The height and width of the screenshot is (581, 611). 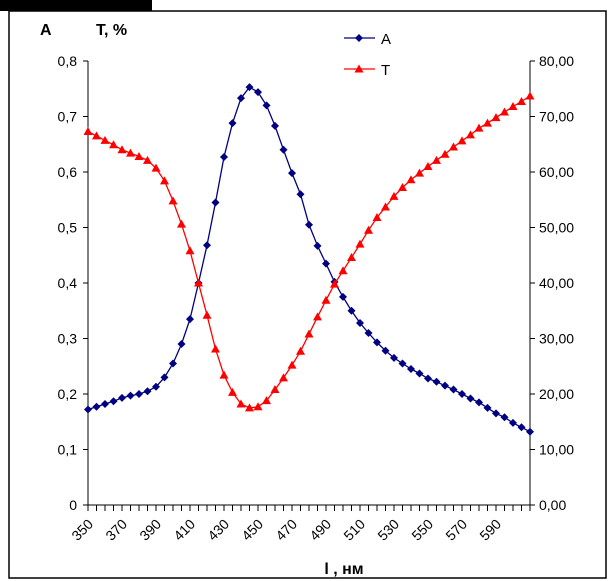 What do you see at coordinates (556, 394) in the screenshot?
I see `right-y-tick-label: 20,00` at bounding box center [556, 394].